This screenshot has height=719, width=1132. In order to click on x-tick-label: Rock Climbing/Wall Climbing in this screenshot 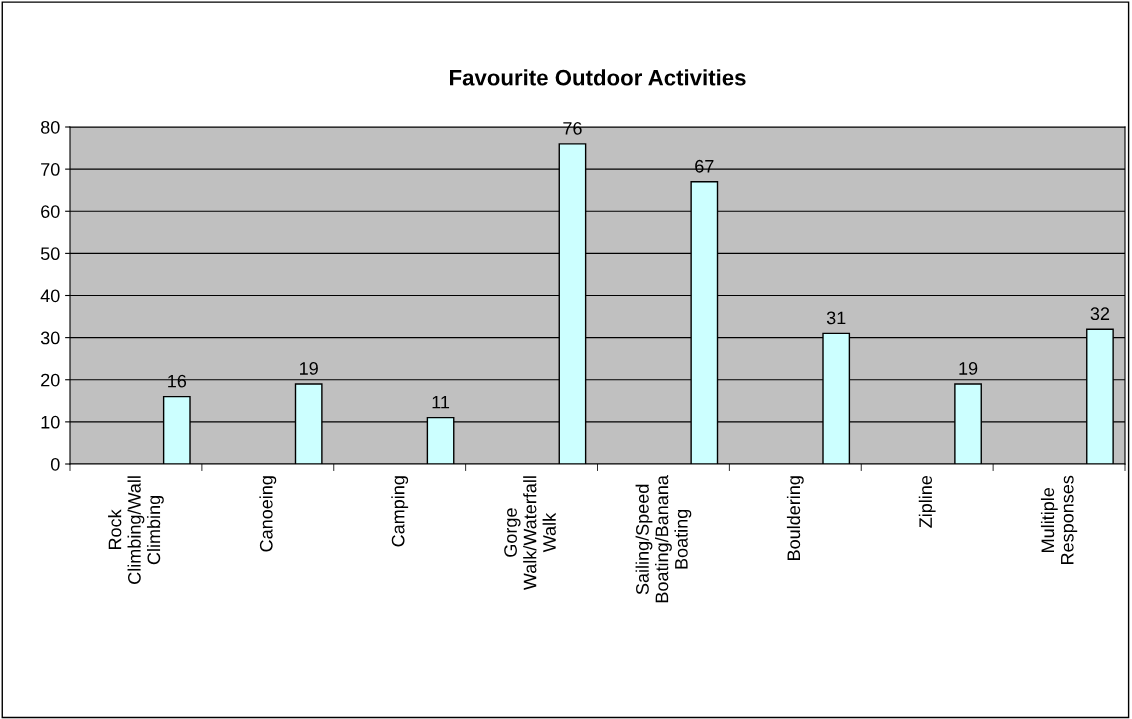, I will do `click(136, 530)`.